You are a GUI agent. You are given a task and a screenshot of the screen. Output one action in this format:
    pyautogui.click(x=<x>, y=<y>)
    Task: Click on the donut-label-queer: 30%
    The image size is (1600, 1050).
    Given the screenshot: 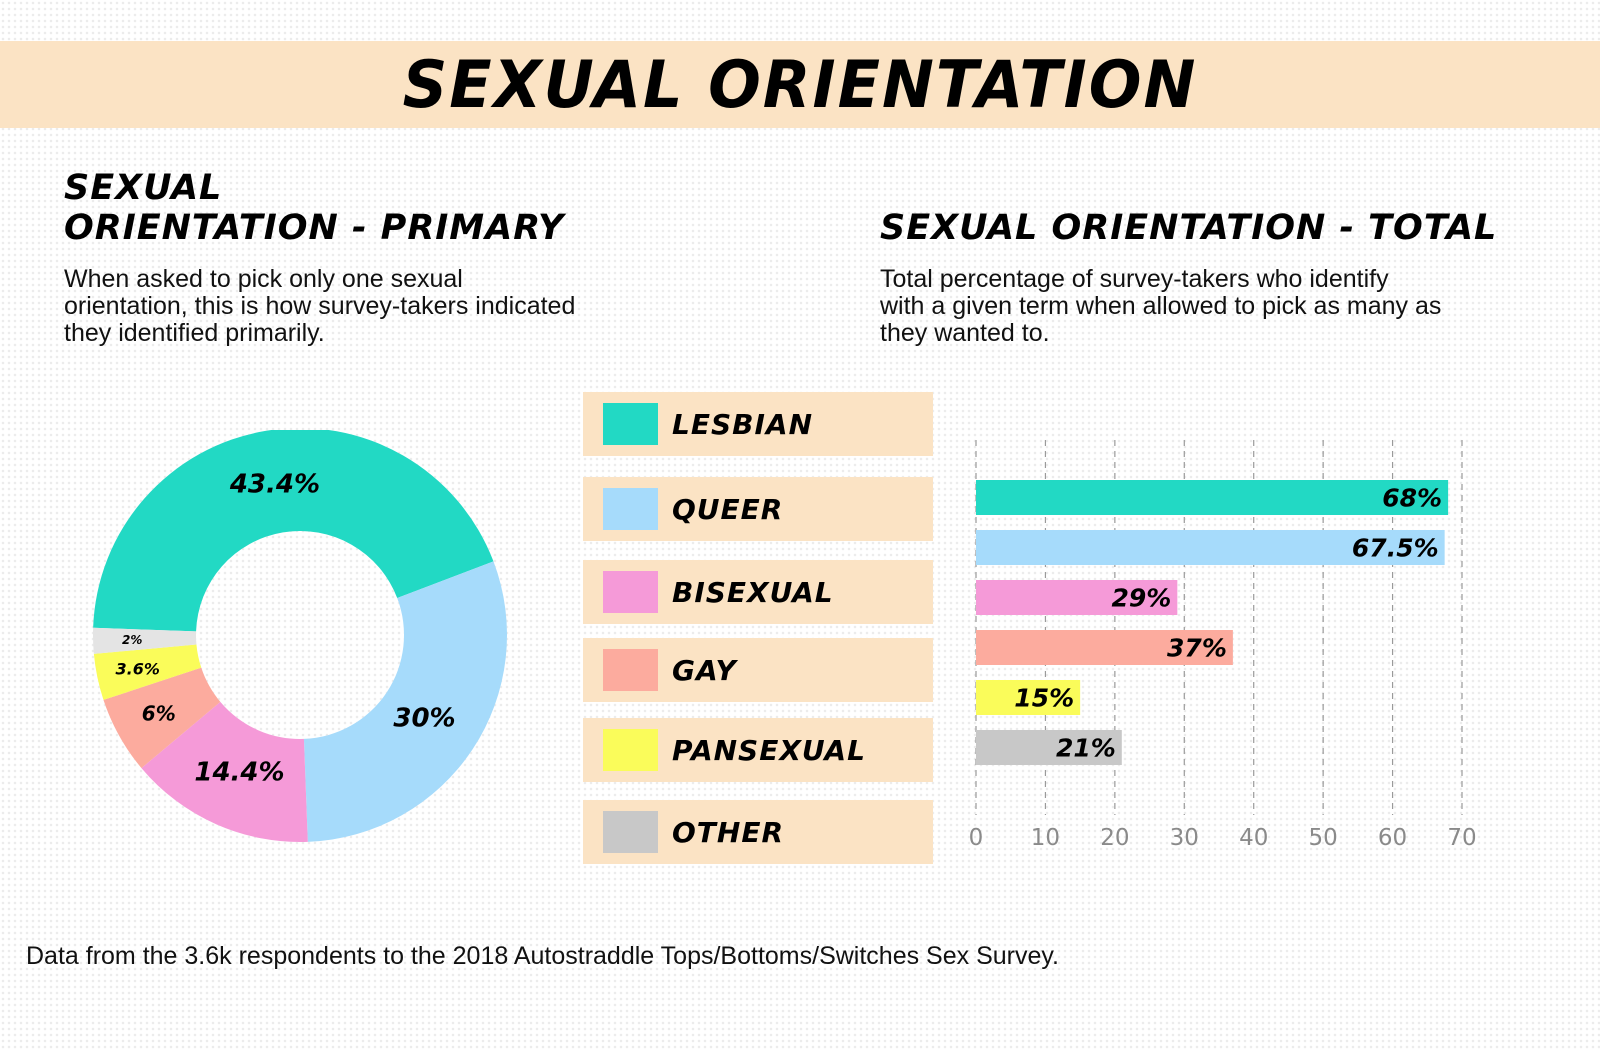 What is the action you would take?
    pyautogui.click(x=424, y=719)
    